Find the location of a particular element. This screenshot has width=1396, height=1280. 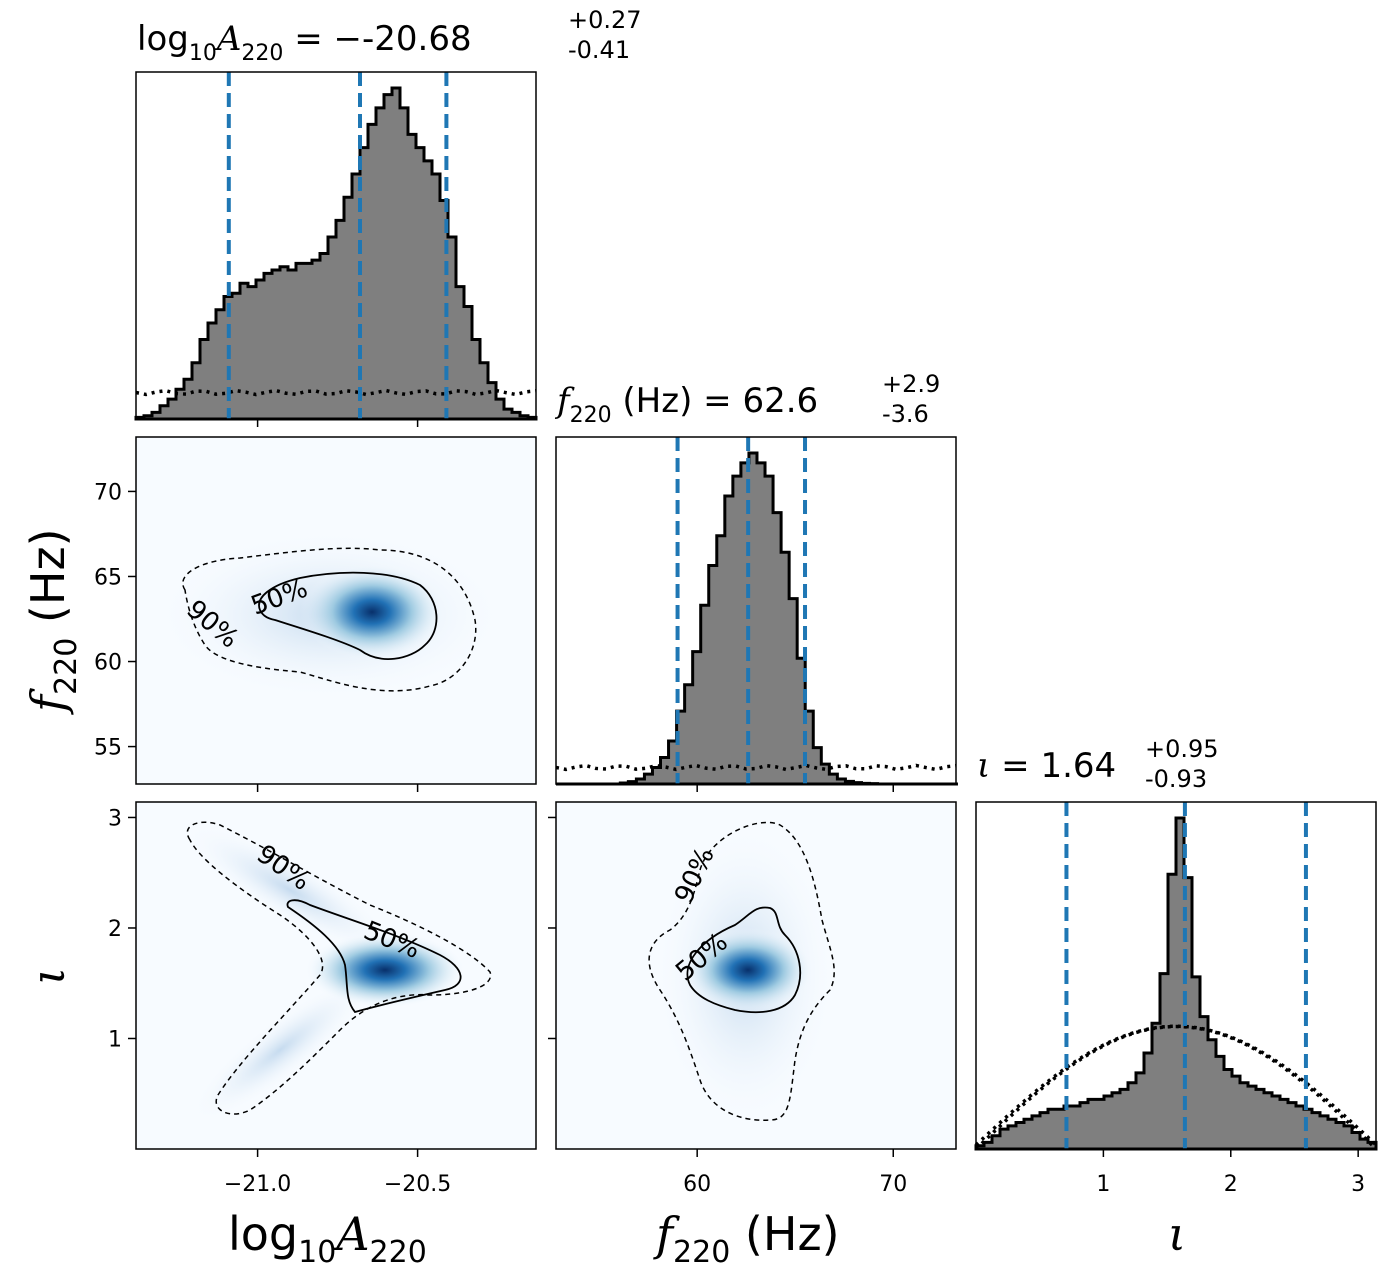

tick-label-y-iota: 3 is located at coordinates (115, 818).